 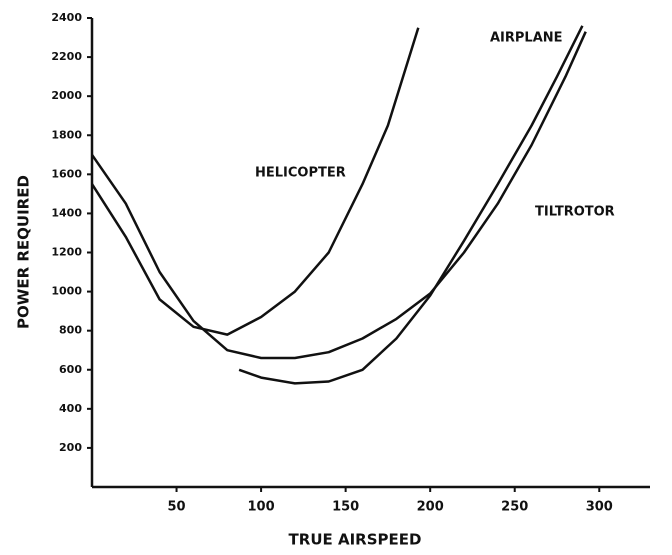 I want to click on series-label: TILTROTOR, so click(x=575, y=212).